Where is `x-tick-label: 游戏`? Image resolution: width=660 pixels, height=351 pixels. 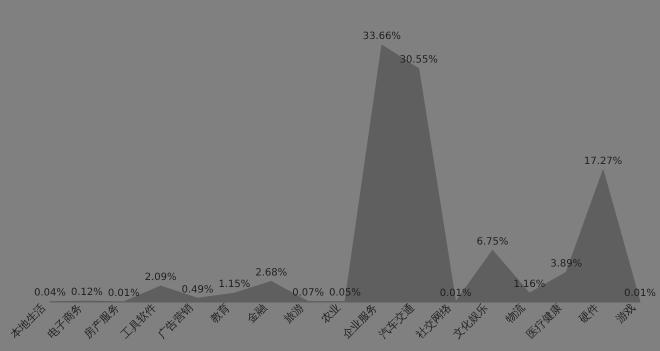 x-tick-label: 游戏 is located at coordinates (625, 313).